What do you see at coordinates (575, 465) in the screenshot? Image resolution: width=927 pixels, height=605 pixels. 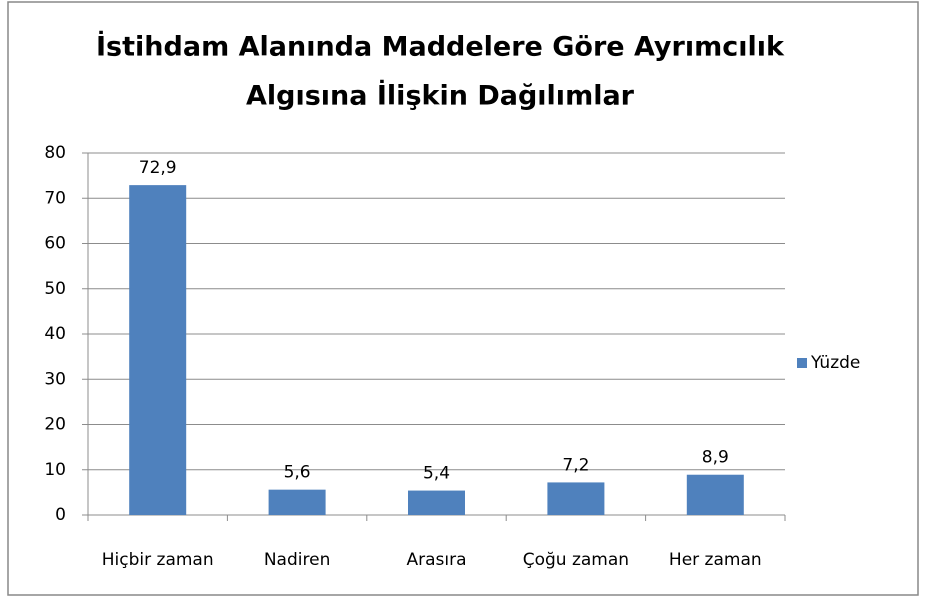 I see `data-label: 7,2` at bounding box center [575, 465].